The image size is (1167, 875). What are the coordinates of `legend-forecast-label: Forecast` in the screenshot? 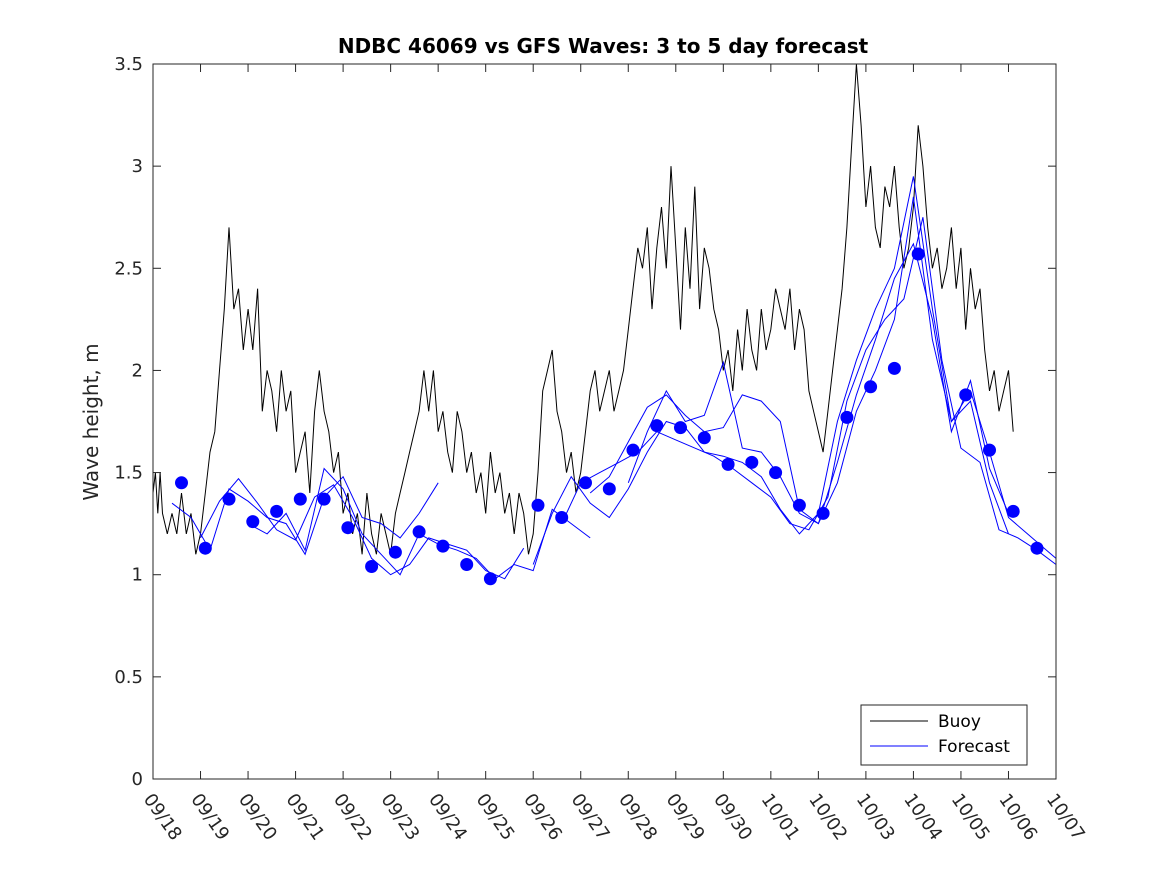 It's located at (974, 747).